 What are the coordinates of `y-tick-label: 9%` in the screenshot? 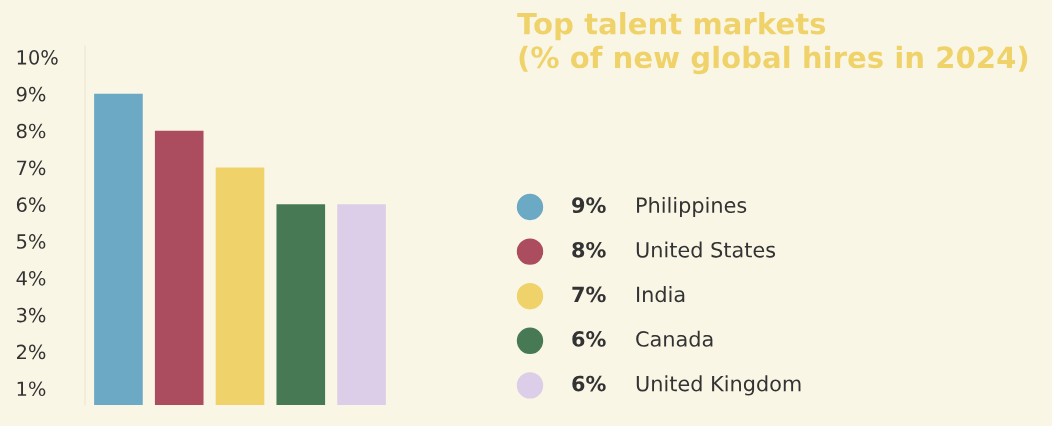 It's located at (31, 94).